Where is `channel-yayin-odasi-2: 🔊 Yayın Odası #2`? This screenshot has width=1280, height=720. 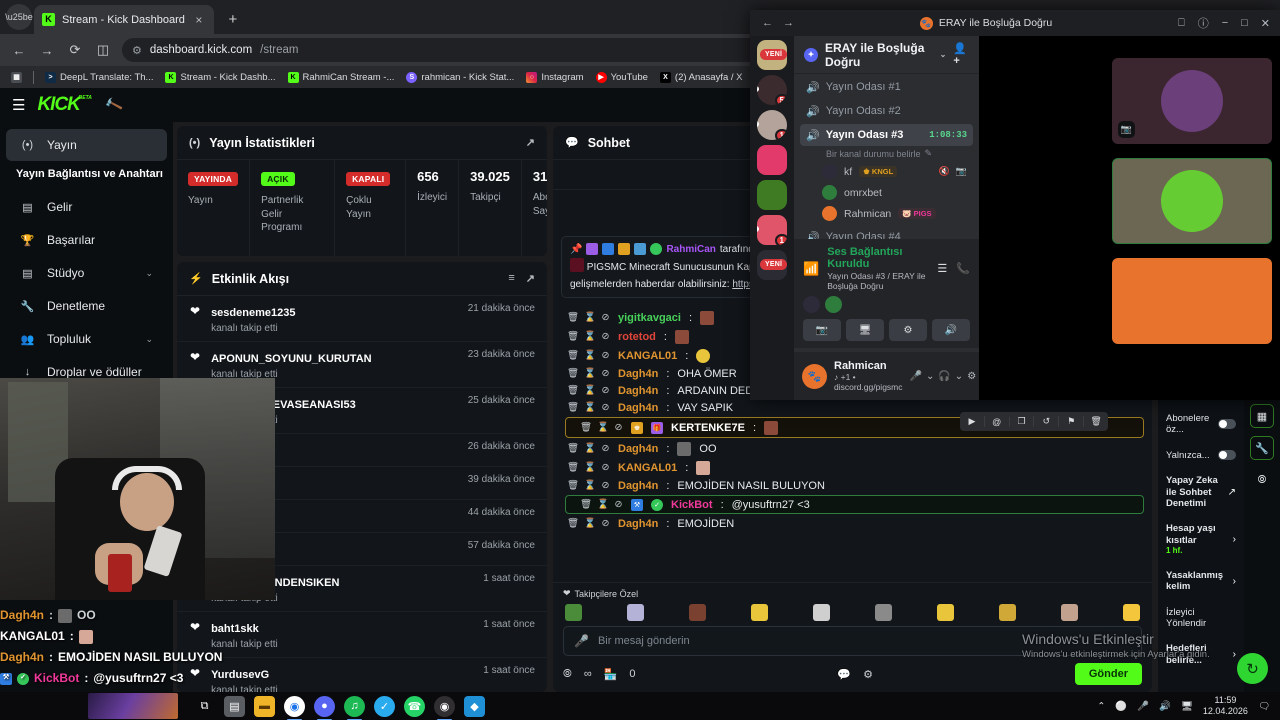 channel-yayin-odasi-2: 🔊 Yayın Odası #2 is located at coordinates (886, 111).